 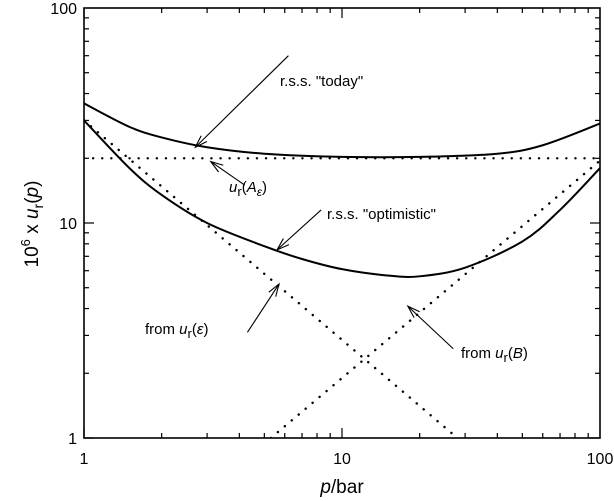 What do you see at coordinates (506, 357) in the screenshot?
I see `annotation-from-ur-b-sub: r` at bounding box center [506, 357].